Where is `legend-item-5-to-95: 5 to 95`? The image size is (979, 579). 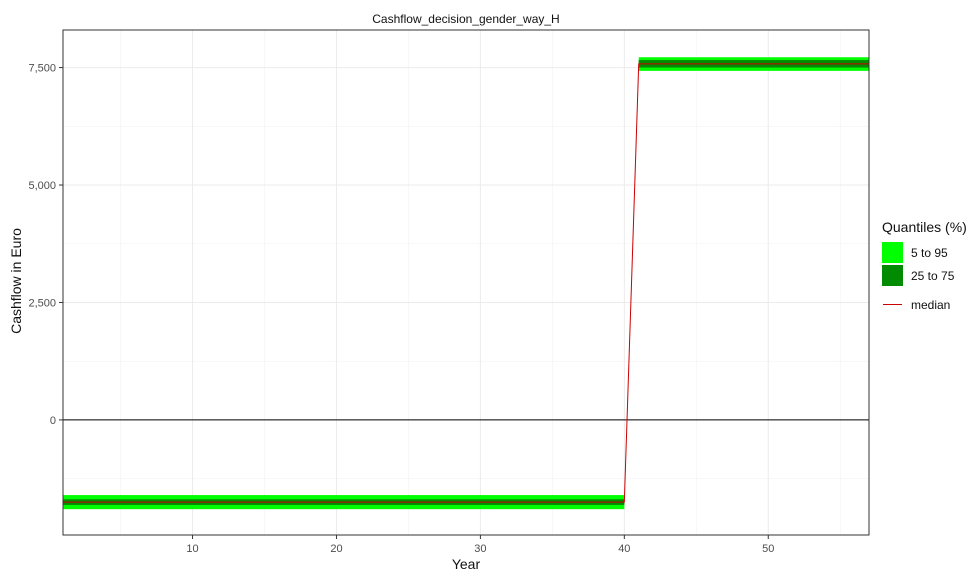 legend-item-5-to-95: 5 to 95 is located at coordinates (924, 252).